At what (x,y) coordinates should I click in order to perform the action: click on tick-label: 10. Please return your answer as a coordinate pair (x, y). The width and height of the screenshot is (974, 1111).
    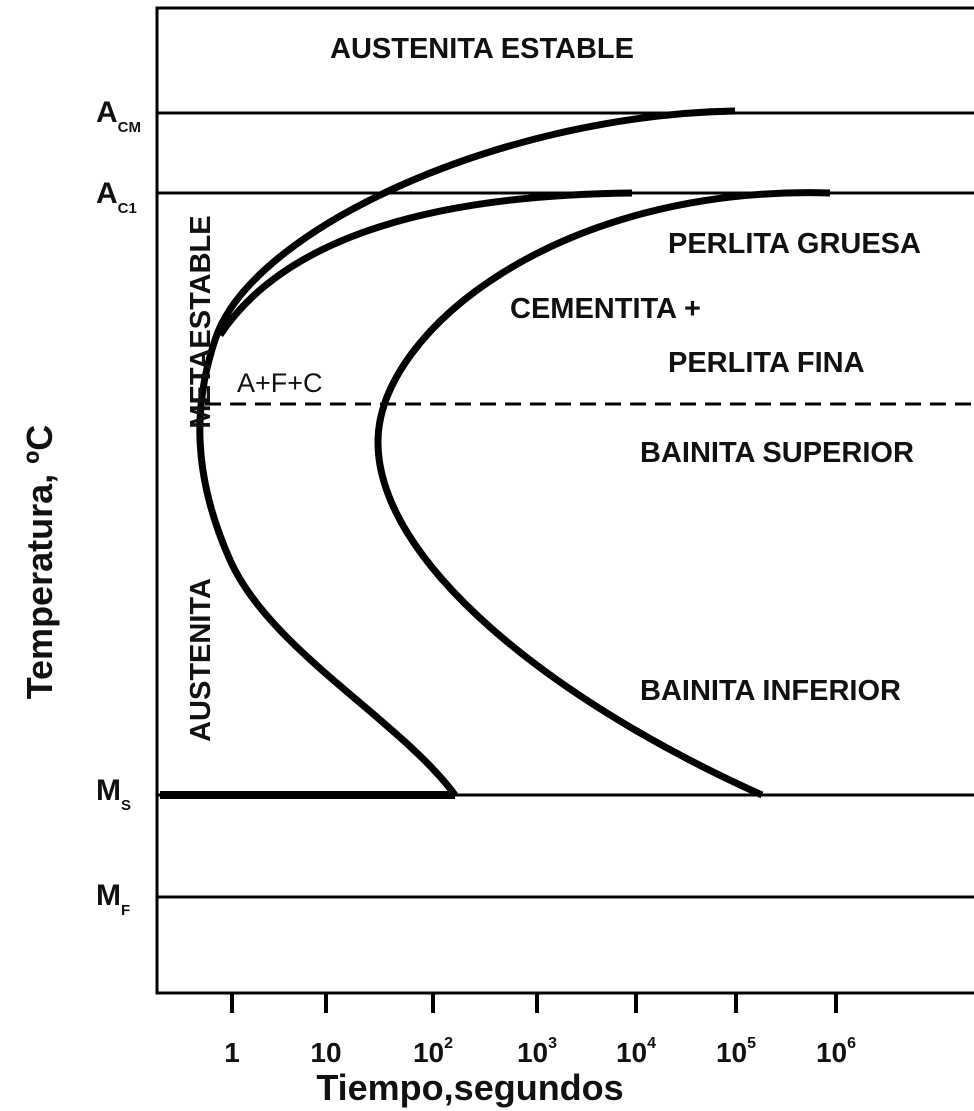
    Looking at the image, I should click on (325, 1052).